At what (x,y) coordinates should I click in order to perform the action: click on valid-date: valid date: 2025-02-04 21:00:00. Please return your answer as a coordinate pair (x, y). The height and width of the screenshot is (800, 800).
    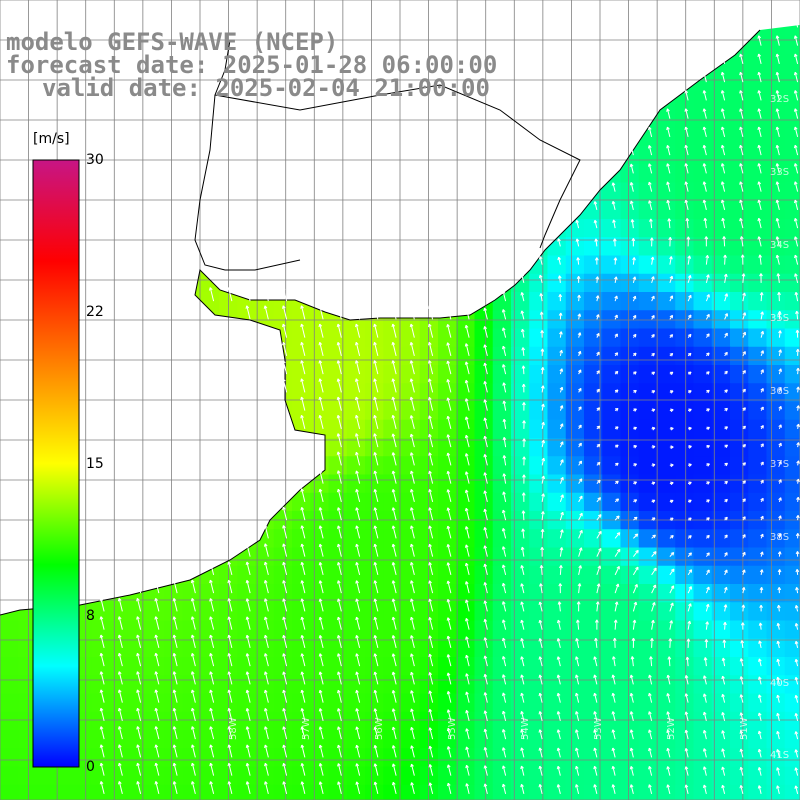
    Looking at the image, I should click on (266, 88).